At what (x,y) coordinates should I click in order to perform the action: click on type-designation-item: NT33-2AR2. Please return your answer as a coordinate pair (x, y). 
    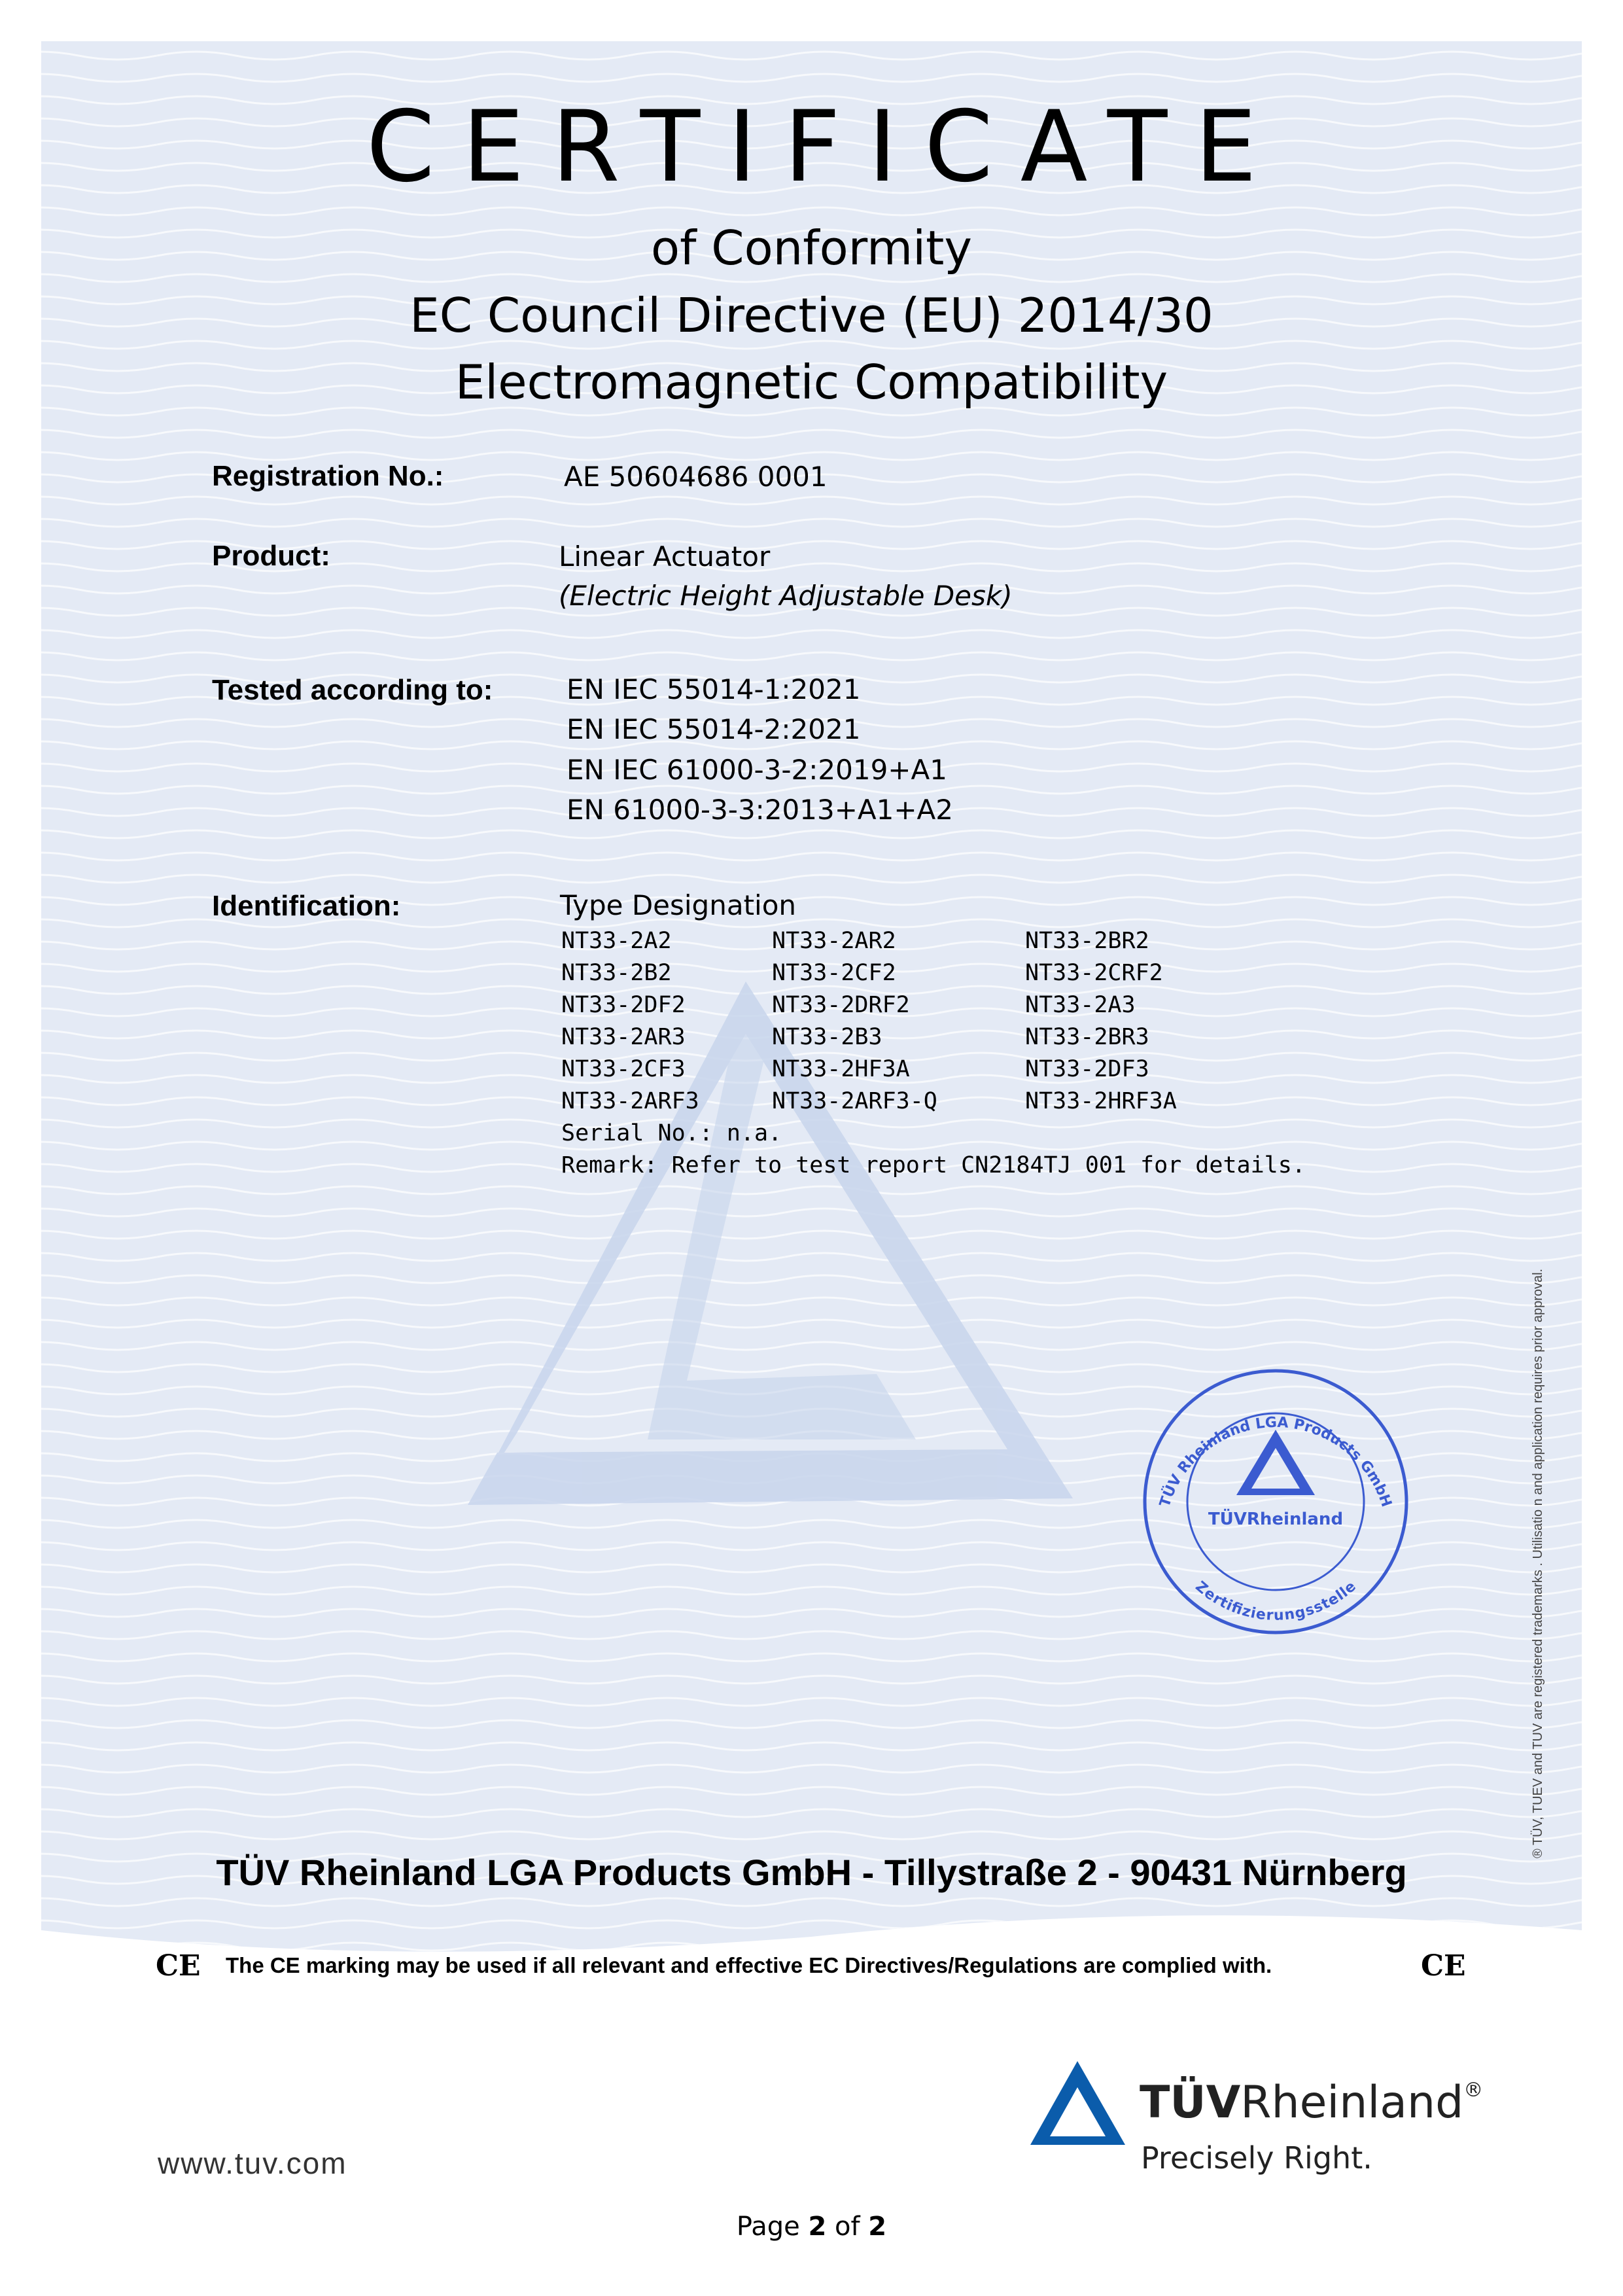
    Looking at the image, I should click on (834, 941).